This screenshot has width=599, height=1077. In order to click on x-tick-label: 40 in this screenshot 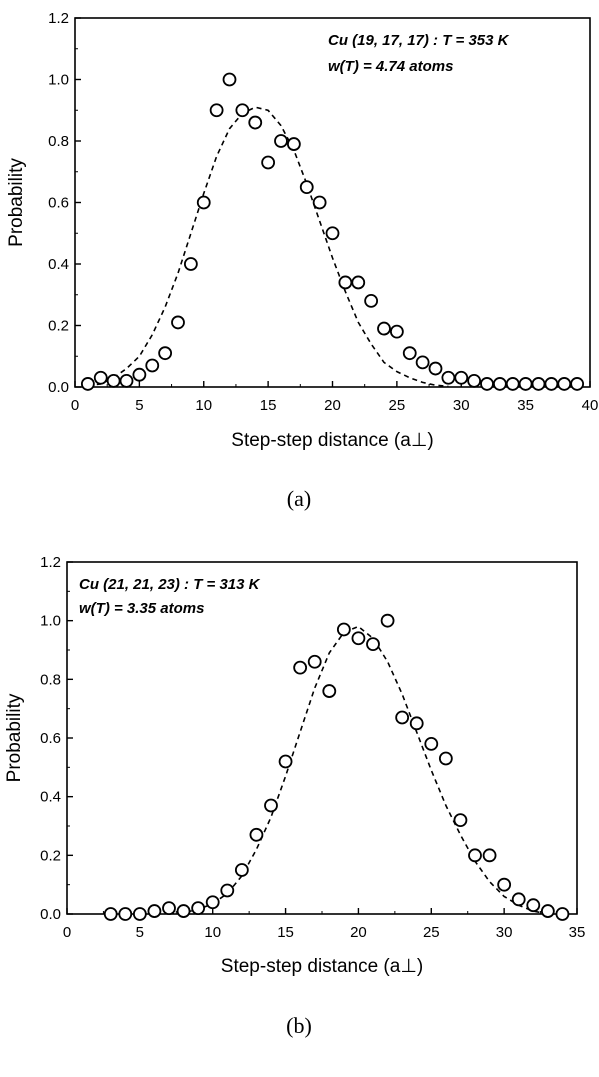, I will do `click(590, 405)`.